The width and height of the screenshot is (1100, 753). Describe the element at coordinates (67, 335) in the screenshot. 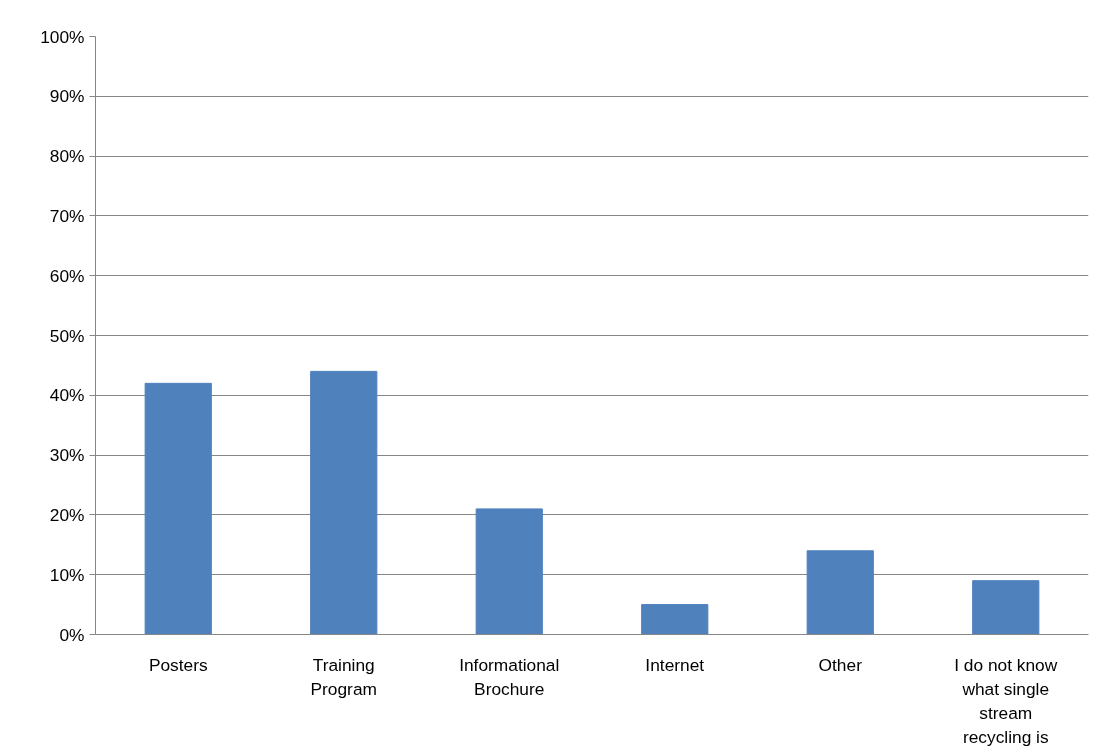

I see `y-tick-label: 50%` at that location.